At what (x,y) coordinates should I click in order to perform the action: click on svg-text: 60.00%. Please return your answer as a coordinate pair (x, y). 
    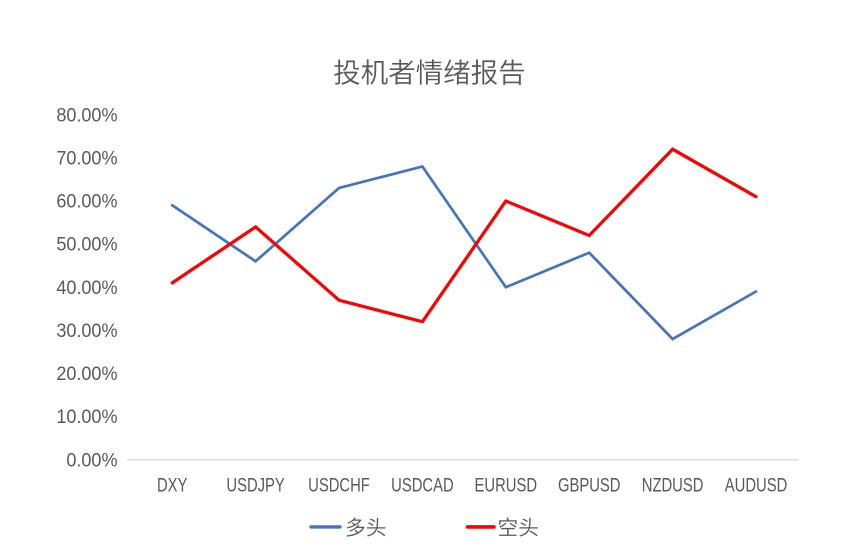
    Looking at the image, I should click on (86, 201).